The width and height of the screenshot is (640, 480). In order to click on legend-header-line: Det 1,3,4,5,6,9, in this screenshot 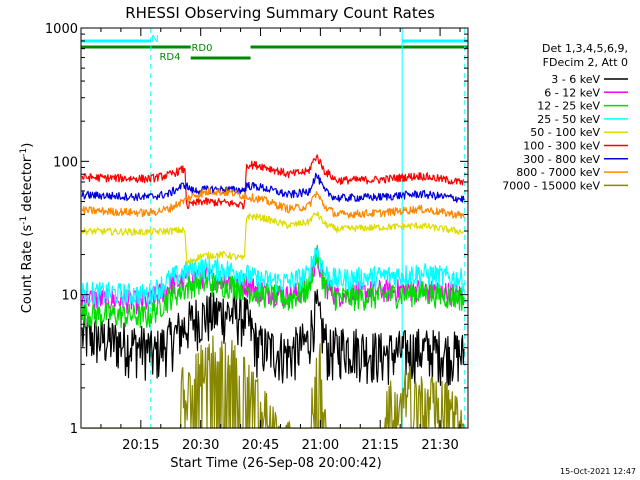, I will do `click(585, 48)`.